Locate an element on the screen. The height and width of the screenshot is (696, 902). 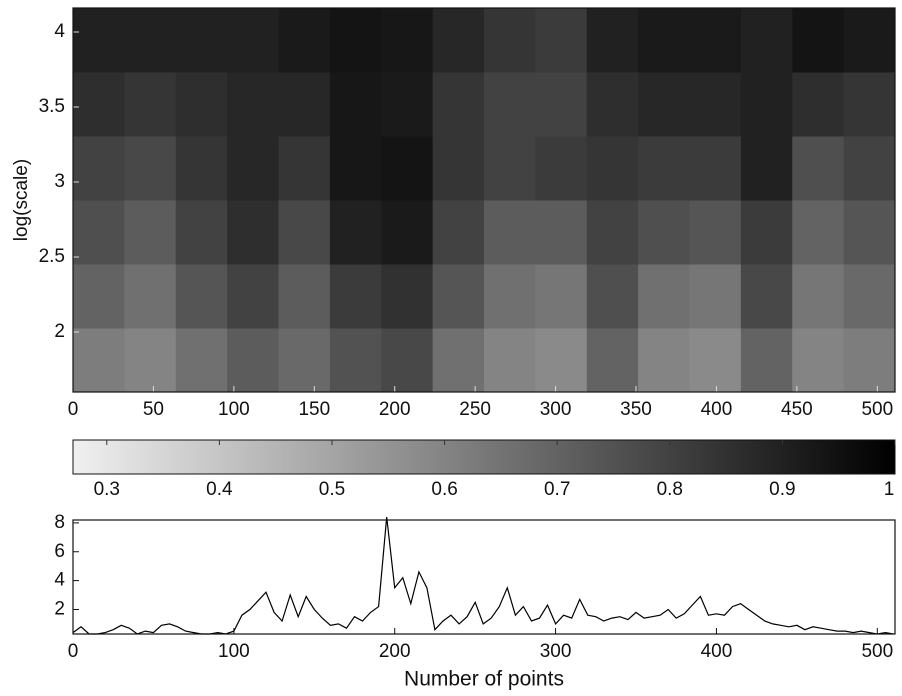
y-tick-label: 4 is located at coordinates (59, 580).